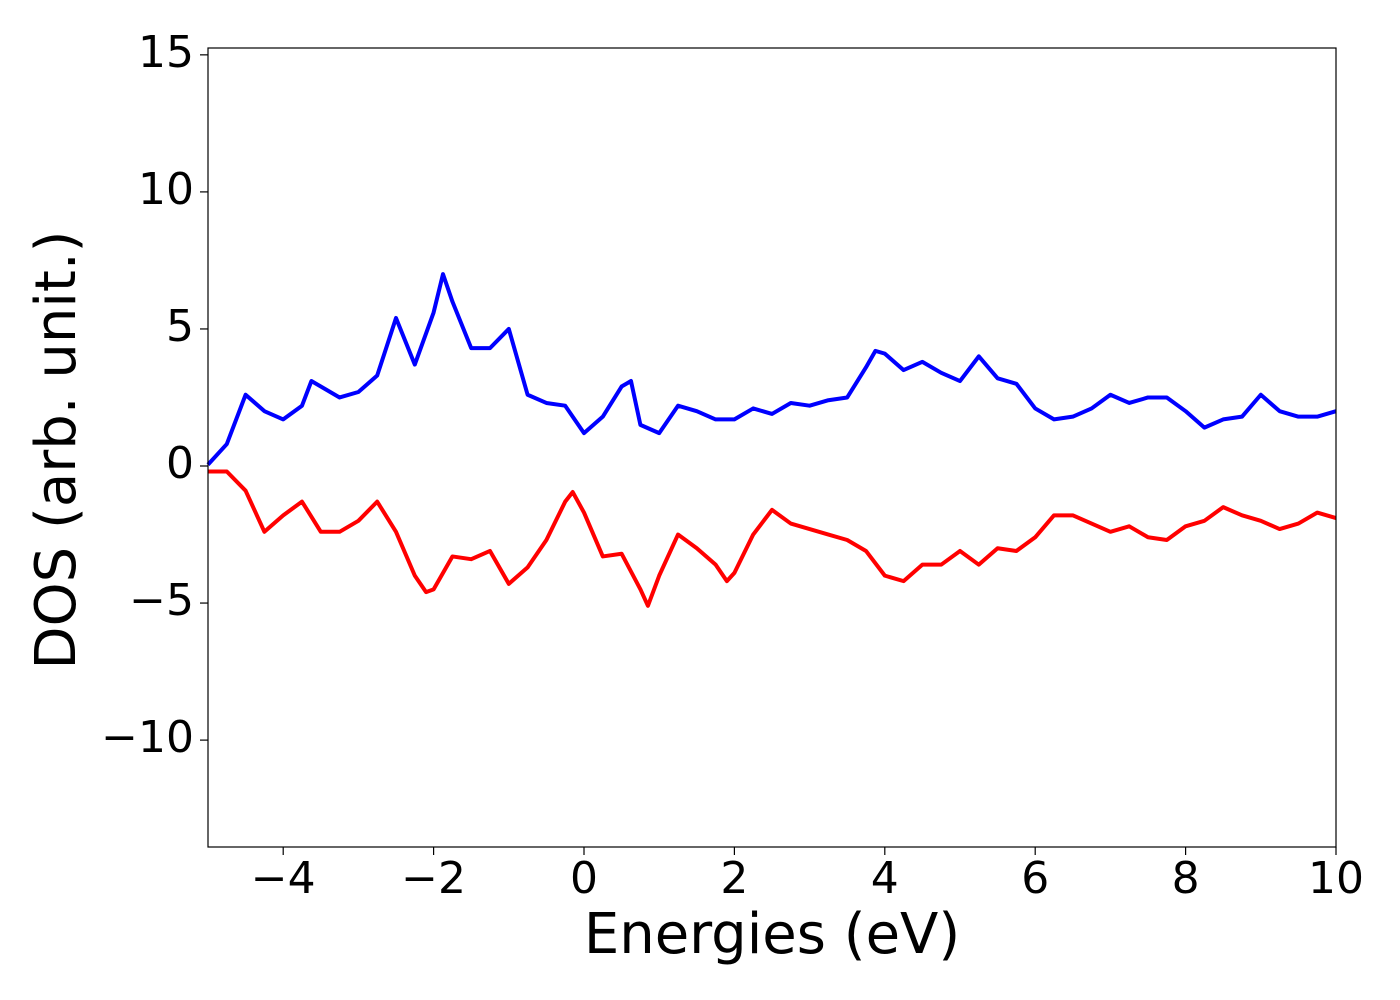 The image size is (1400, 1000). What do you see at coordinates (180, 463) in the screenshot?
I see `y-tick-label: 0` at bounding box center [180, 463].